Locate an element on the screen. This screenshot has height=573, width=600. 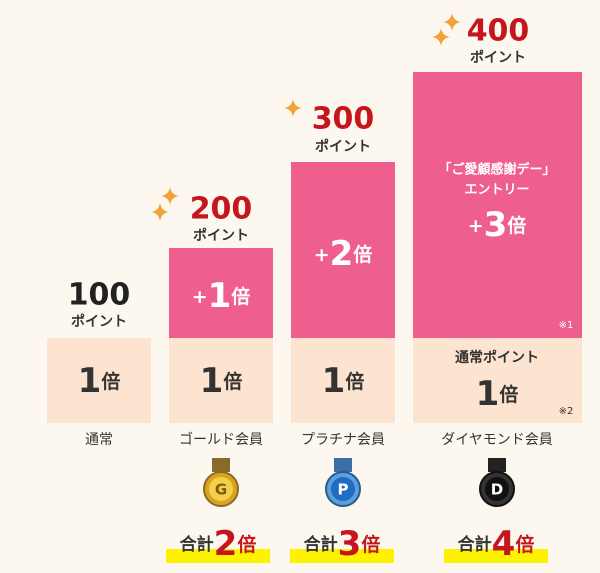
note: ※2 is located at coordinates (566, 411).